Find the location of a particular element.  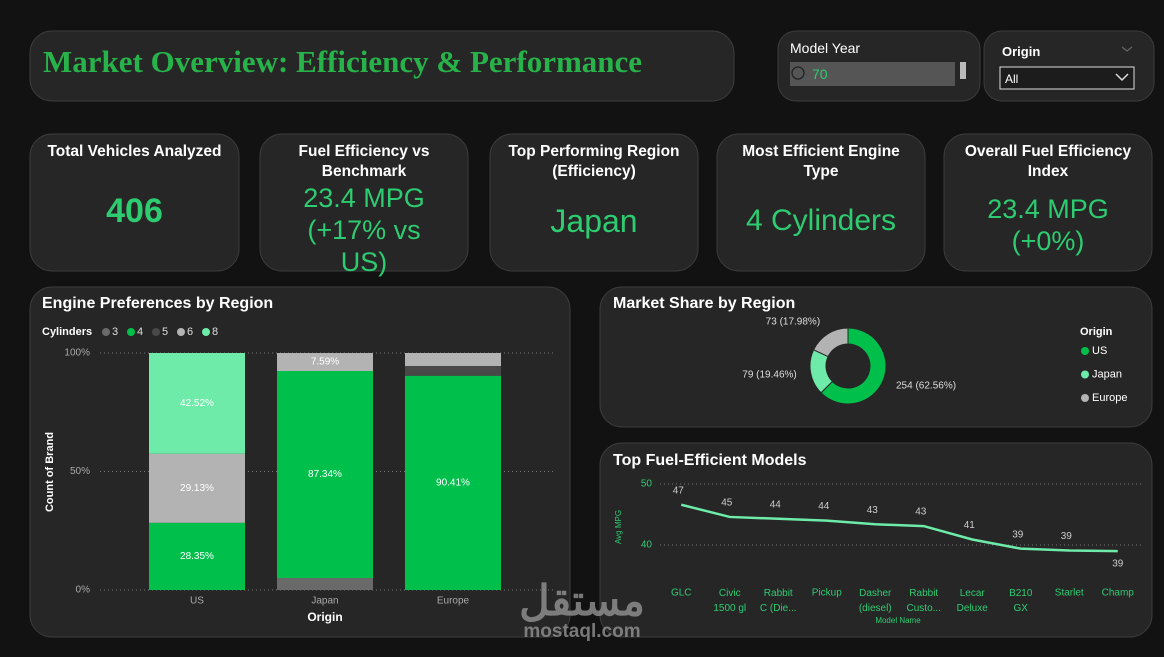

kpi-note: (+17% vs US) is located at coordinates (364, 246).